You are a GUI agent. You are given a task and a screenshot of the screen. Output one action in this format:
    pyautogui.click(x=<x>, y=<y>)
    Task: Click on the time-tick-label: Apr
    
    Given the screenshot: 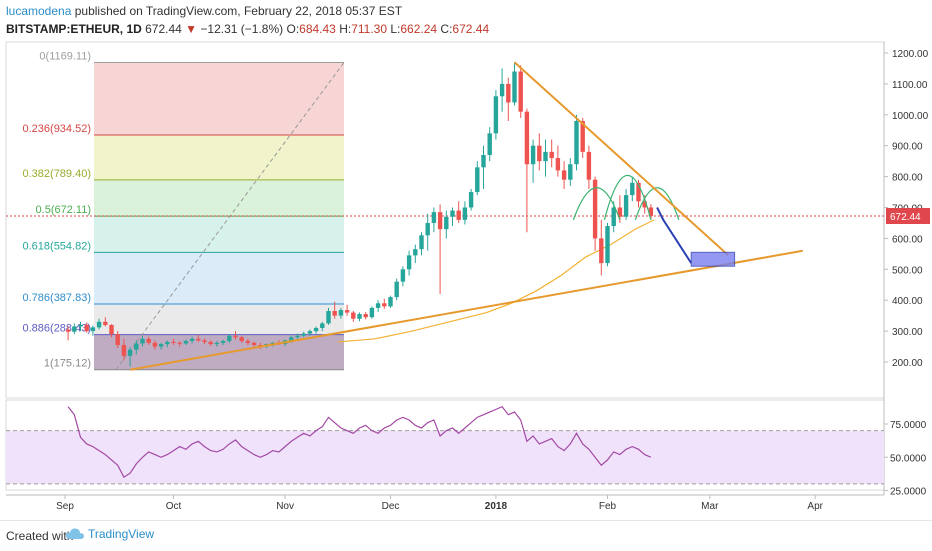 What is the action you would take?
    pyautogui.click(x=815, y=506)
    